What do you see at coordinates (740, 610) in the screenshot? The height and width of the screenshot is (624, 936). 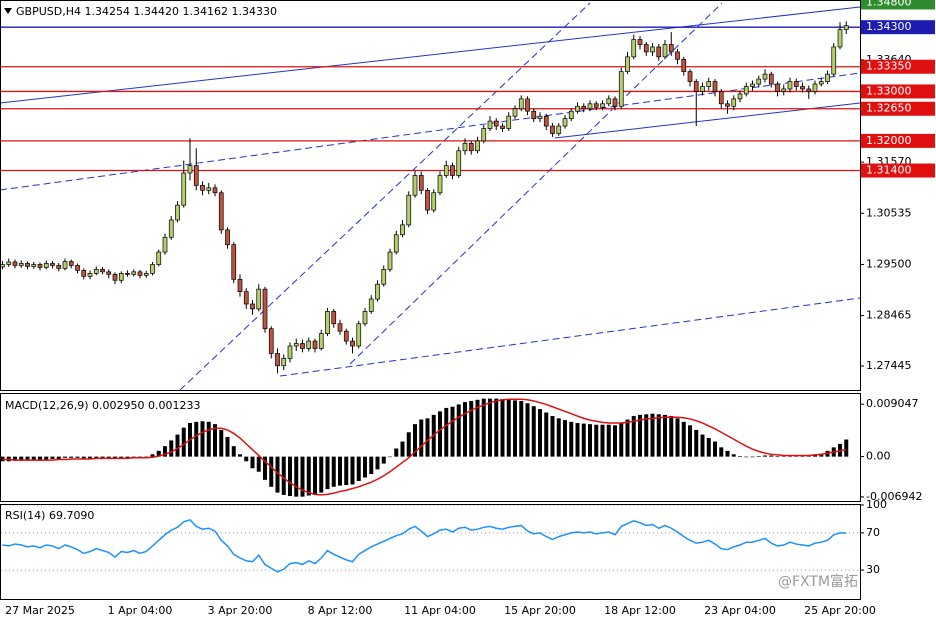 I see `x-tick-label: 23 Apr 04:00` at bounding box center [740, 610].